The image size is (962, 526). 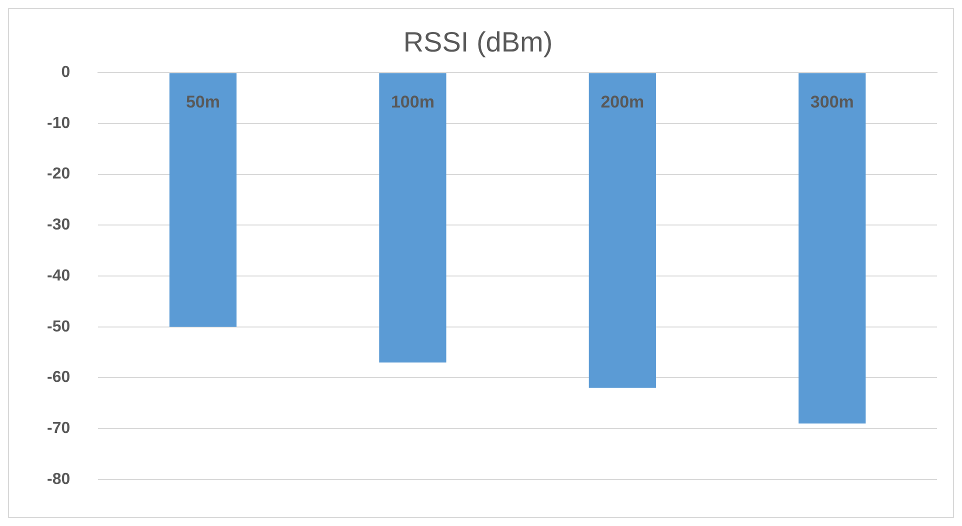 I want to click on x-tick-label: 50m, so click(x=203, y=102).